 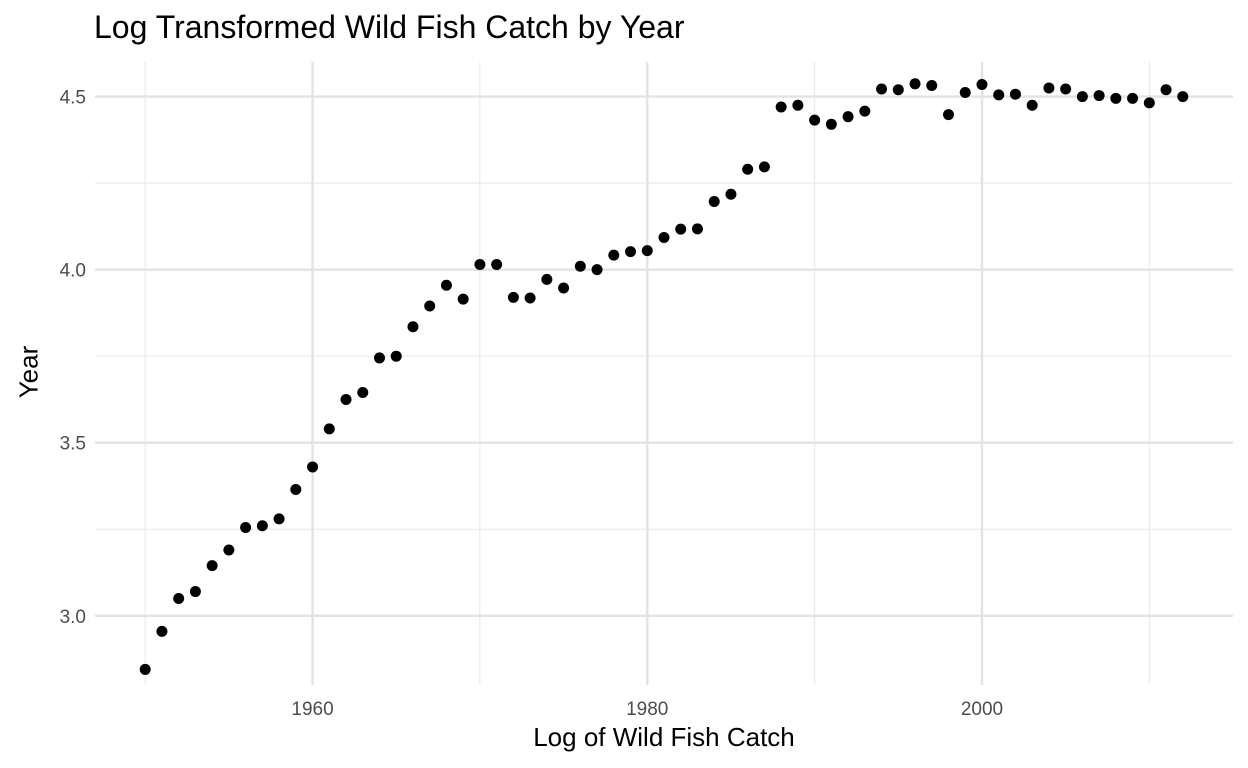 I want to click on x-axis-tick-labels: 1960 1980 2000, so click(x=647, y=709).